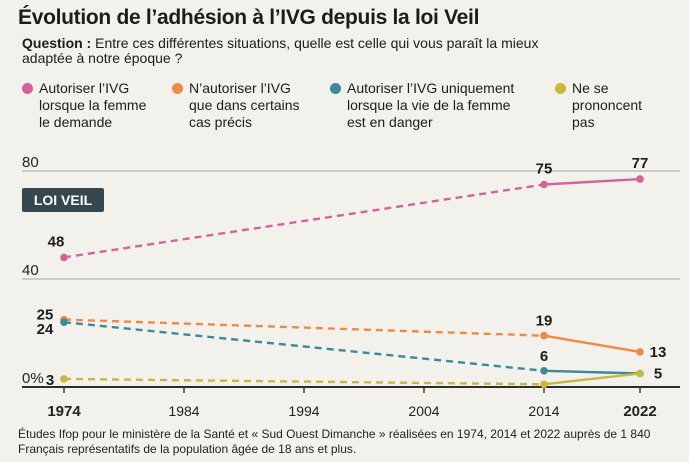 The width and height of the screenshot is (689, 462). I want to click on y-tick-label: 80, so click(30, 162).